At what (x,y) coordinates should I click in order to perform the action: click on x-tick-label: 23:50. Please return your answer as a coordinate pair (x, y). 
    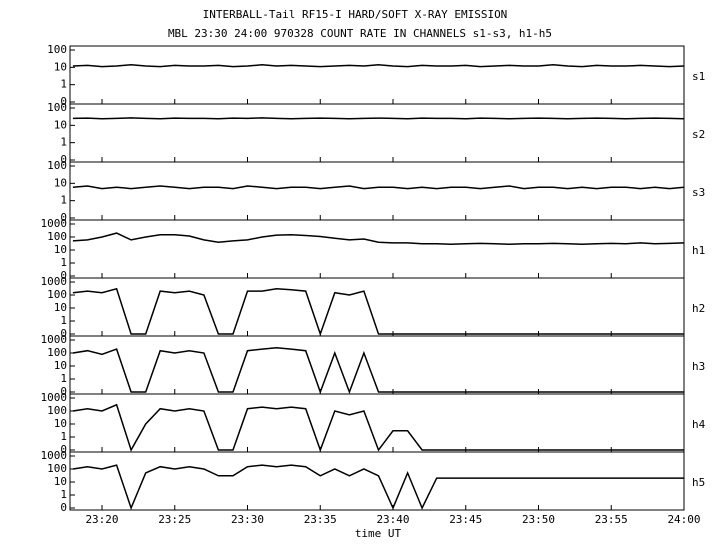
    Looking at the image, I should click on (538, 519).